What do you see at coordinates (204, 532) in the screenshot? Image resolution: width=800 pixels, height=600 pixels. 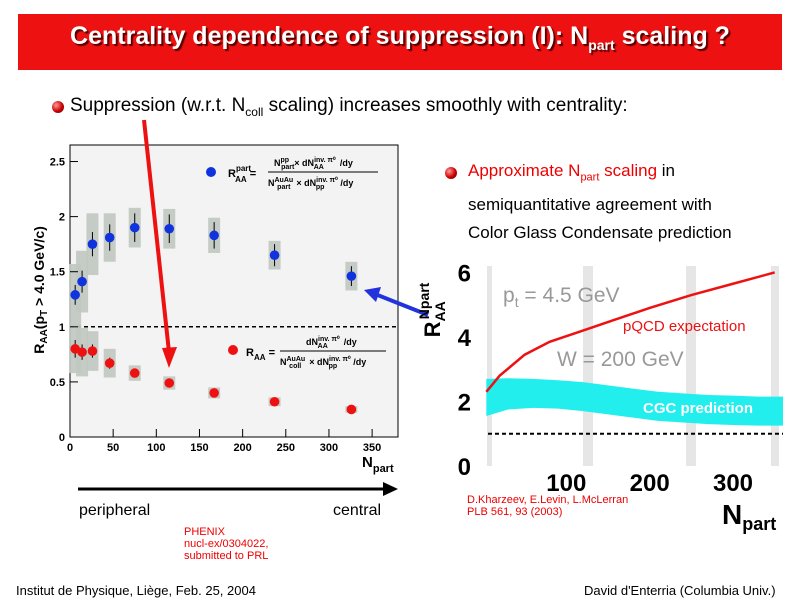 I see `phenix-ref-line: PHENIX` at bounding box center [204, 532].